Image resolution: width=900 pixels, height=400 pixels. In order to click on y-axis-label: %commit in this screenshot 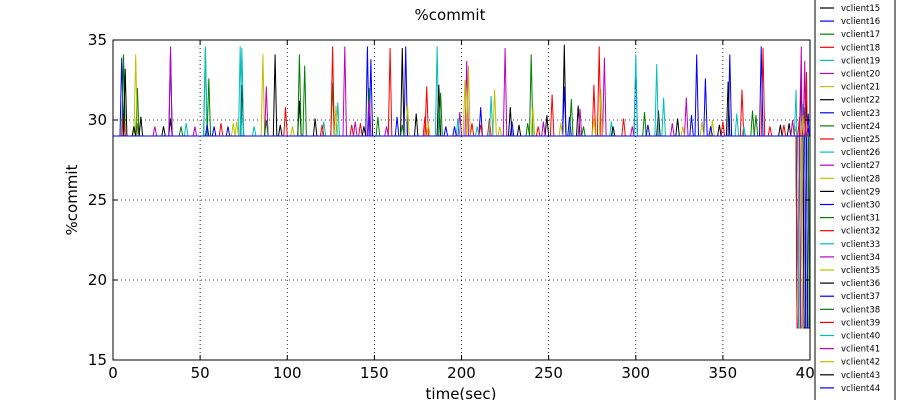, I will do `click(72, 199)`.